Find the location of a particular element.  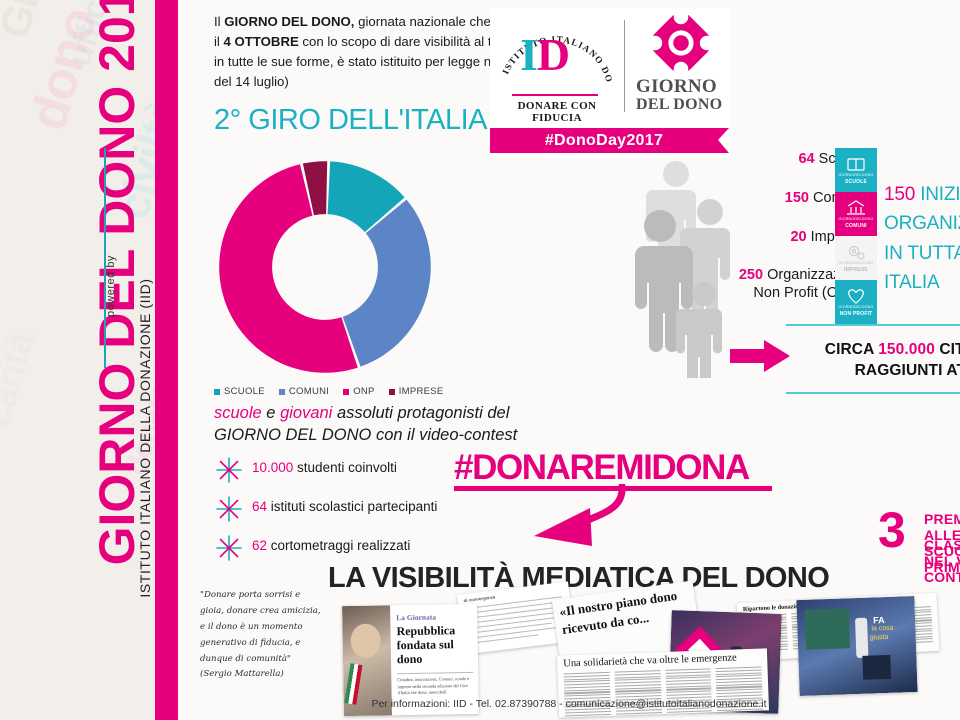

giovani-word: giovani is located at coordinates (306, 413).